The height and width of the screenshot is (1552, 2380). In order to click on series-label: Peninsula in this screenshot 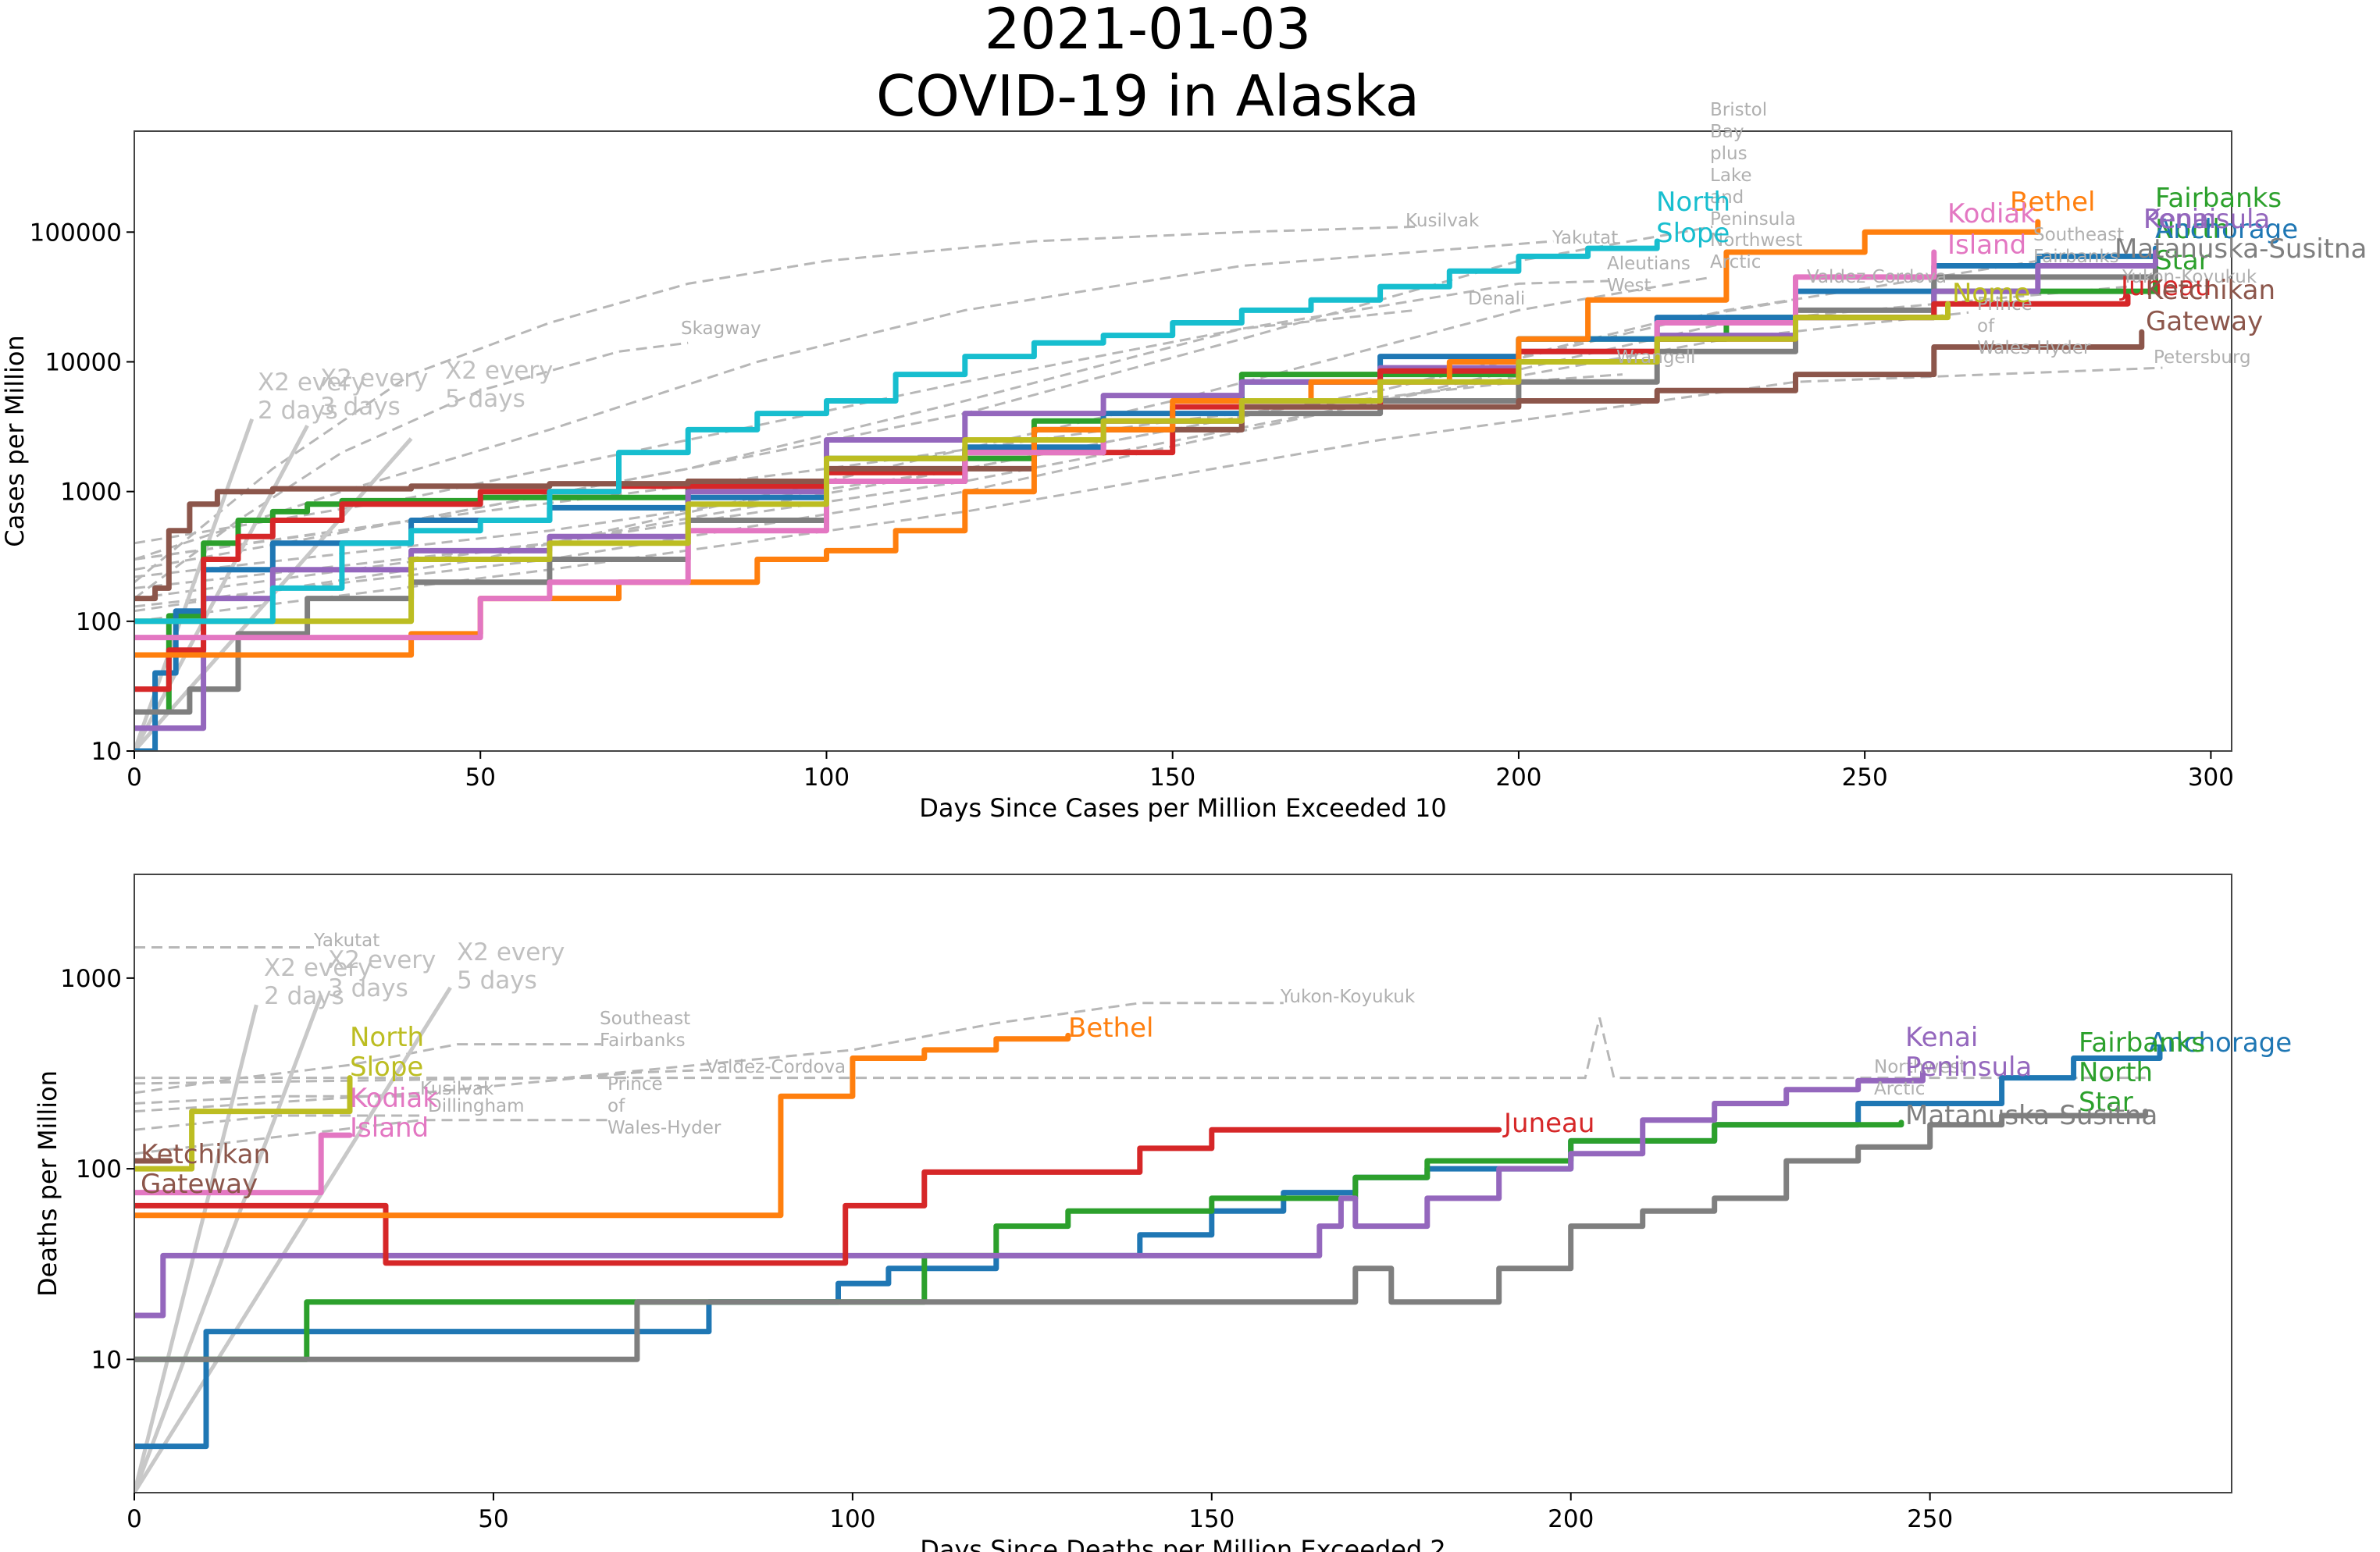, I will do `click(2206, 219)`.